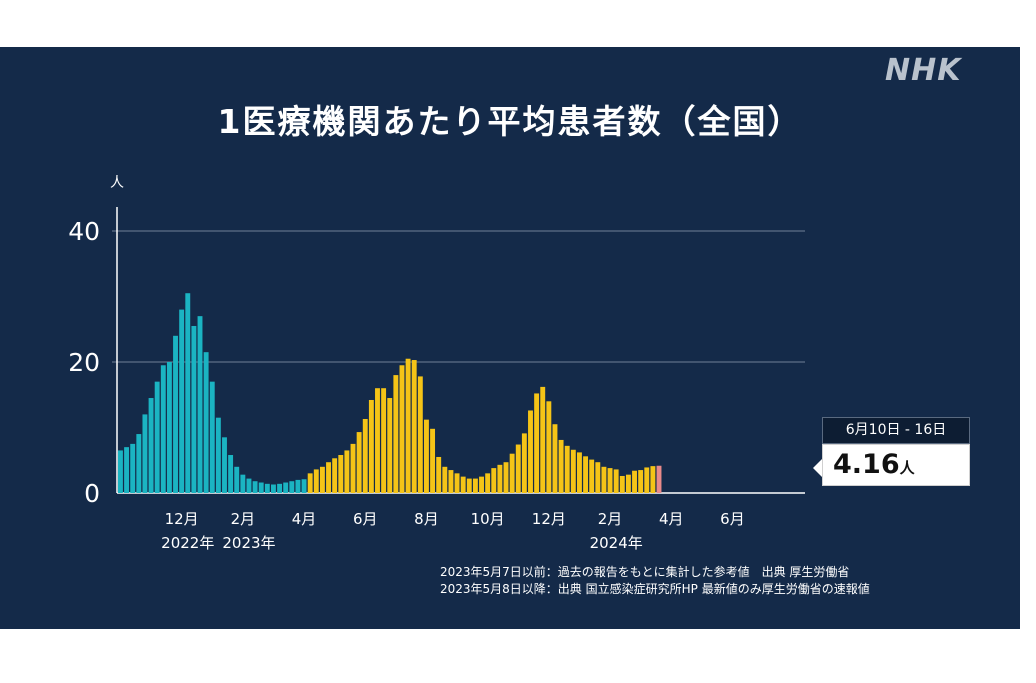 Image resolution: width=1036 pixels, height=683 pixels. I want to click on latest-value-callout: 6月10日 - 16日 4.16人, so click(891, 451).